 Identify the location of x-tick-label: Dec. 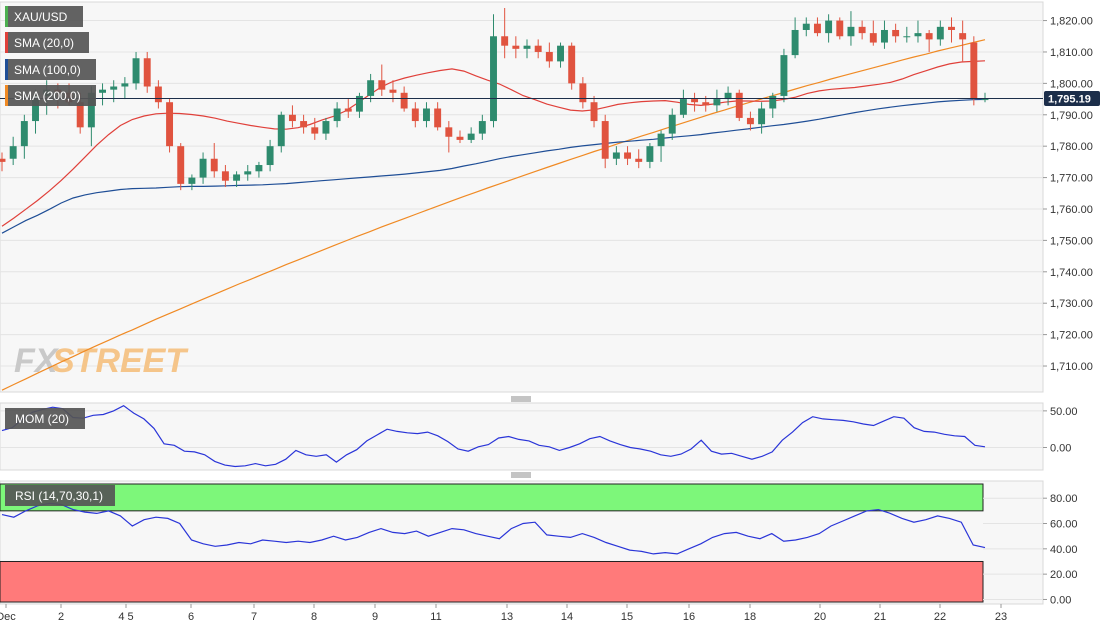
(8, 617).